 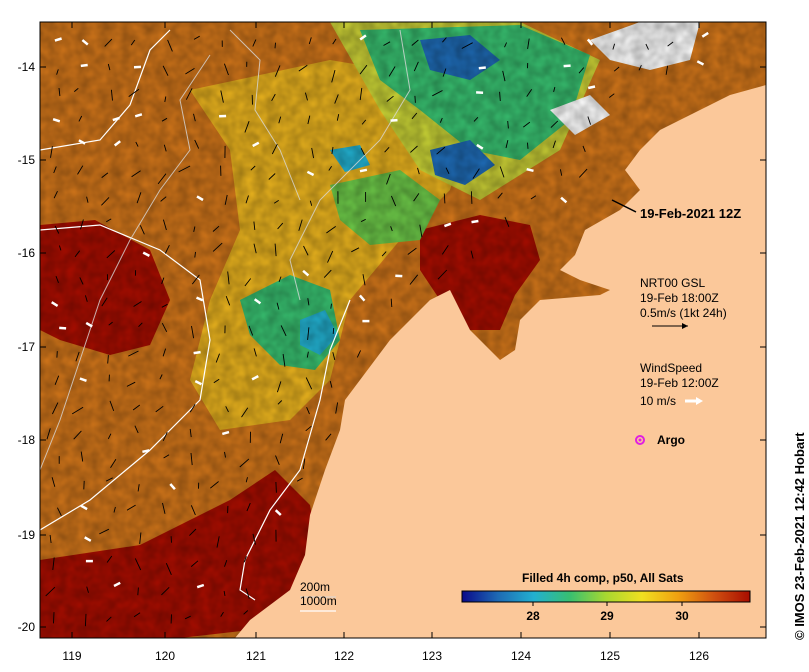 I want to click on colorbar-tick-label: 29, so click(x=607, y=616).